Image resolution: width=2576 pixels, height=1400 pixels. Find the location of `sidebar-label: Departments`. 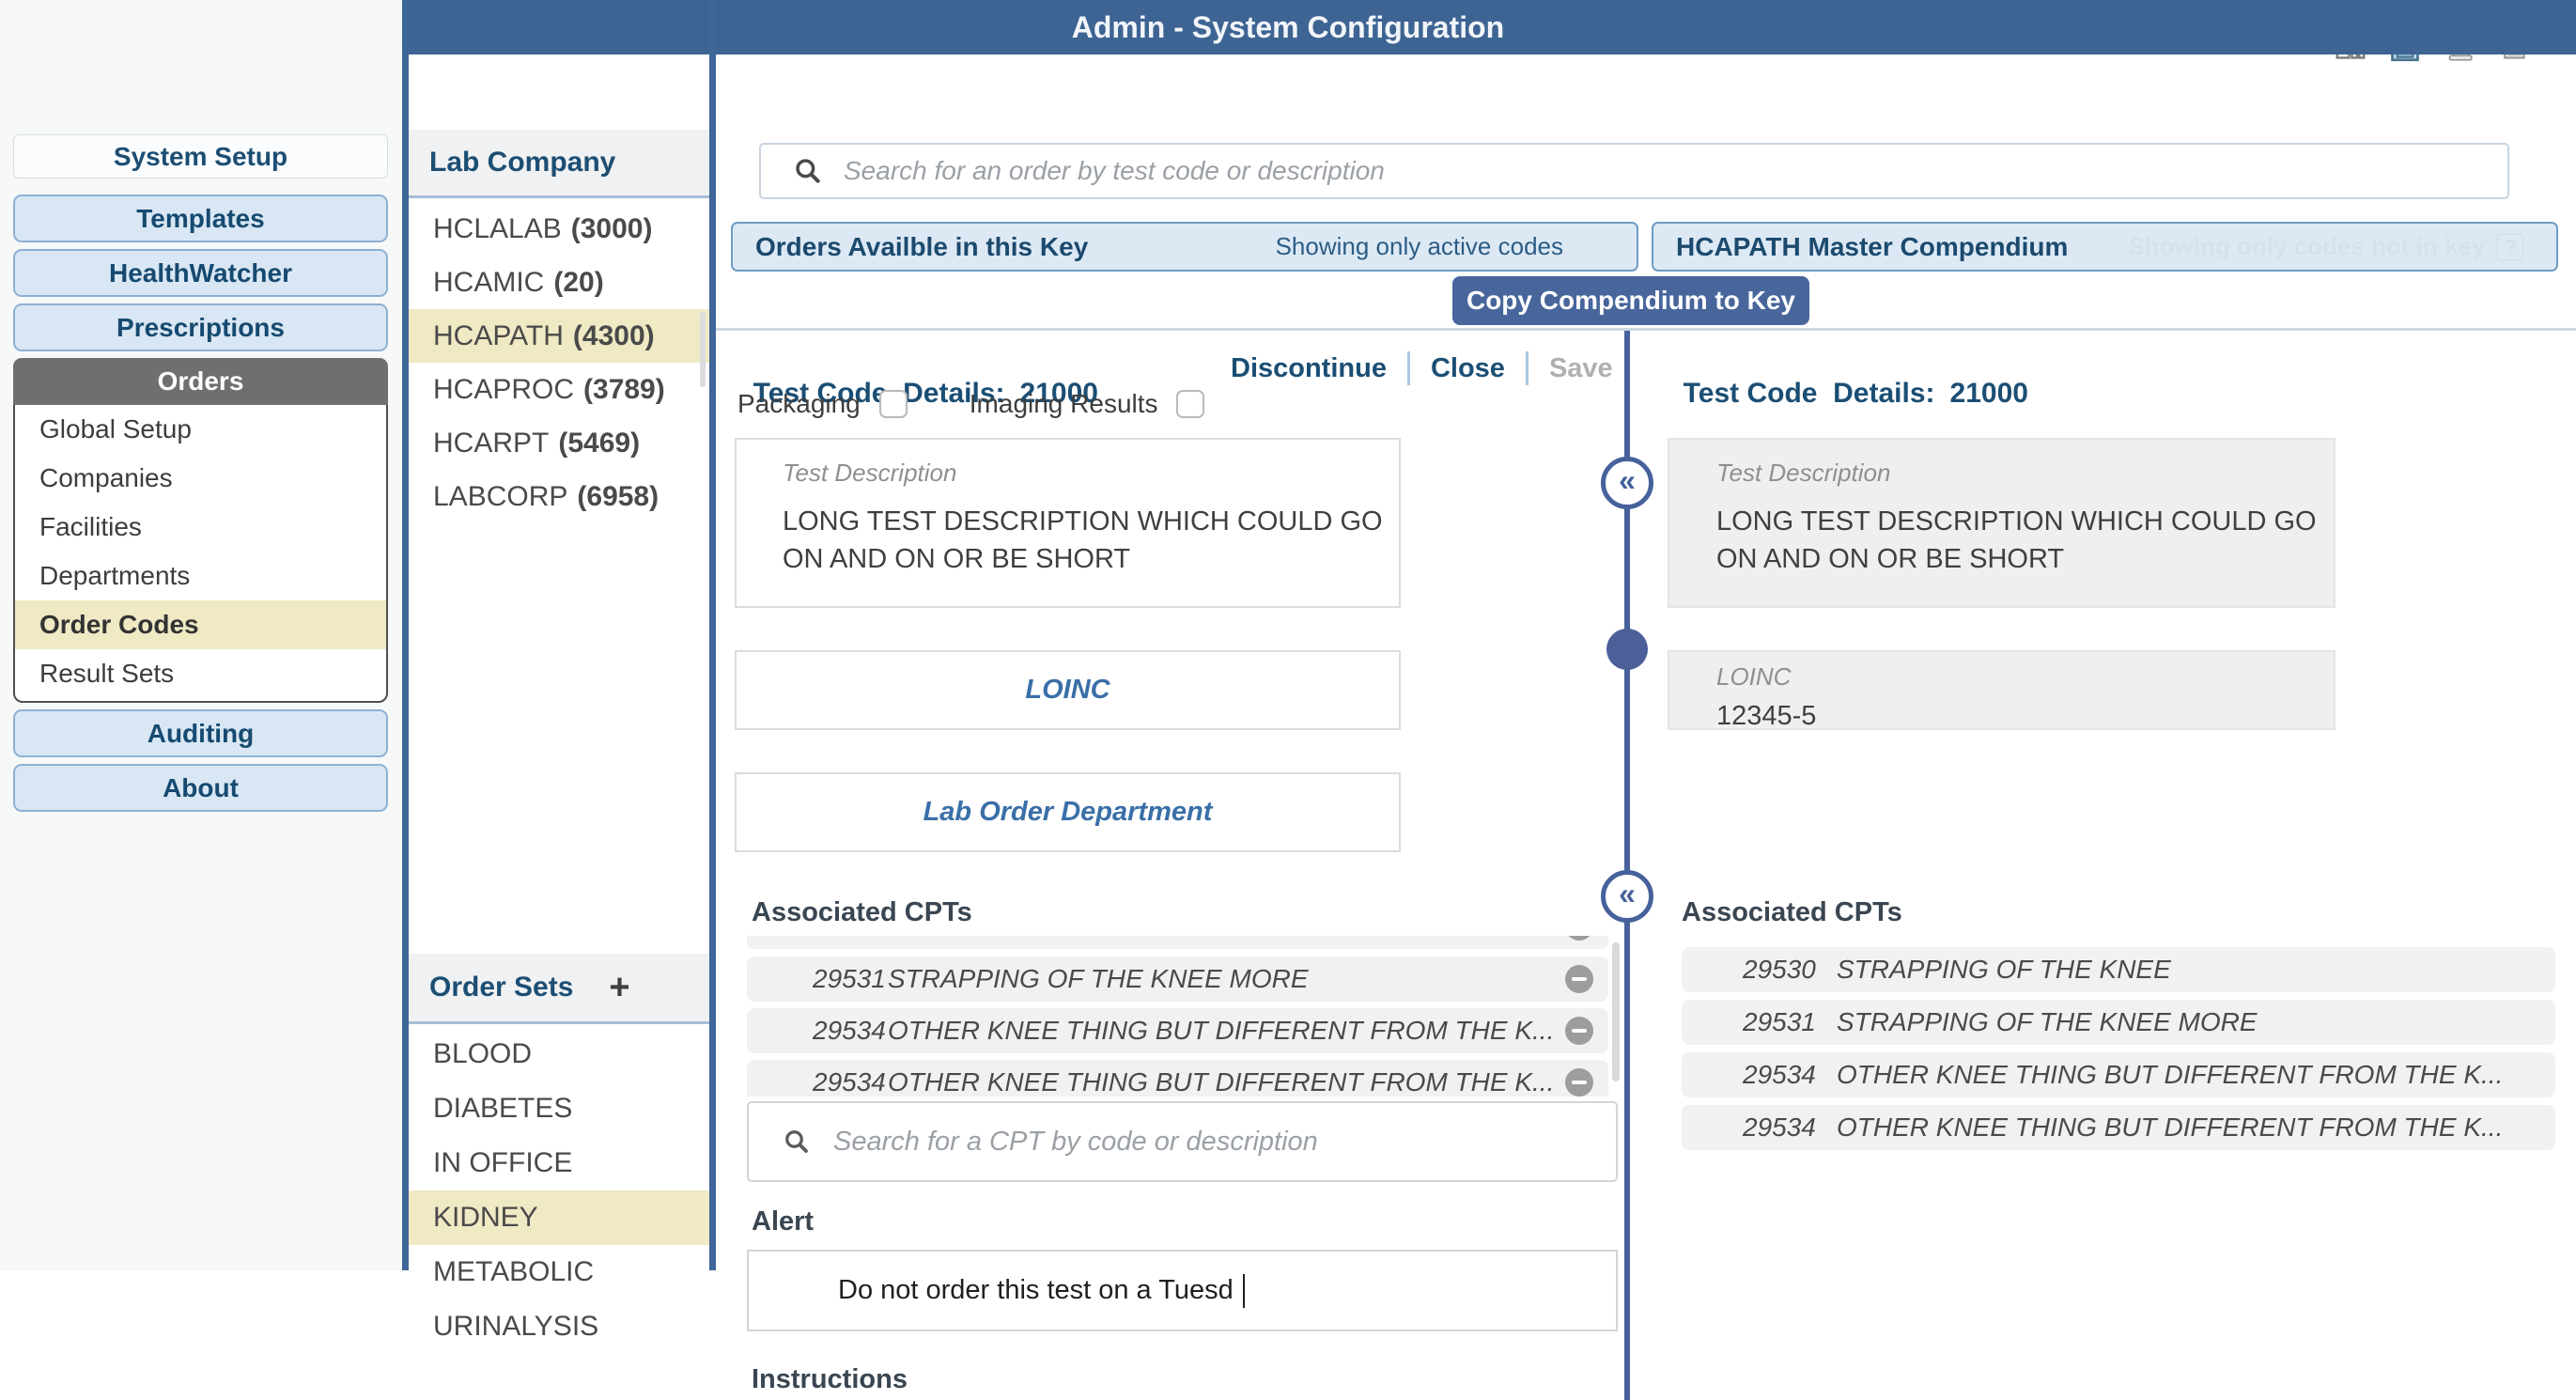

sidebar-label: Departments is located at coordinates (115, 575).